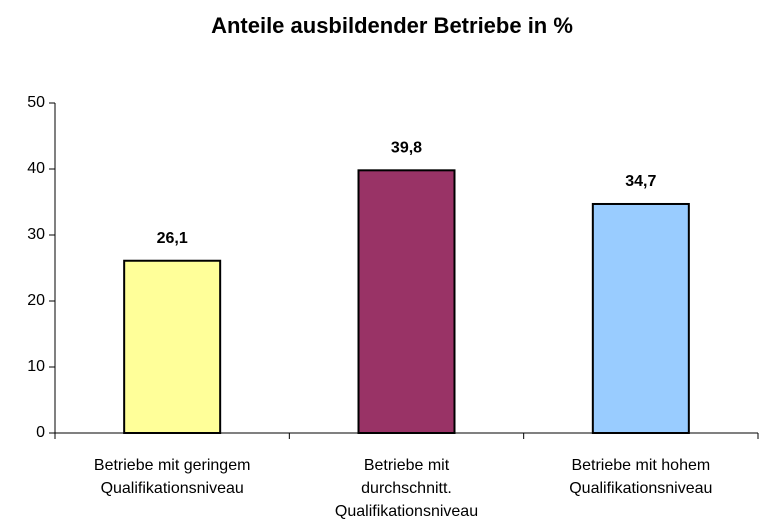 This screenshot has height=527, width=760. What do you see at coordinates (36, 366) in the screenshot?
I see `y-tick-label: 10` at bounding box center [36, 366].